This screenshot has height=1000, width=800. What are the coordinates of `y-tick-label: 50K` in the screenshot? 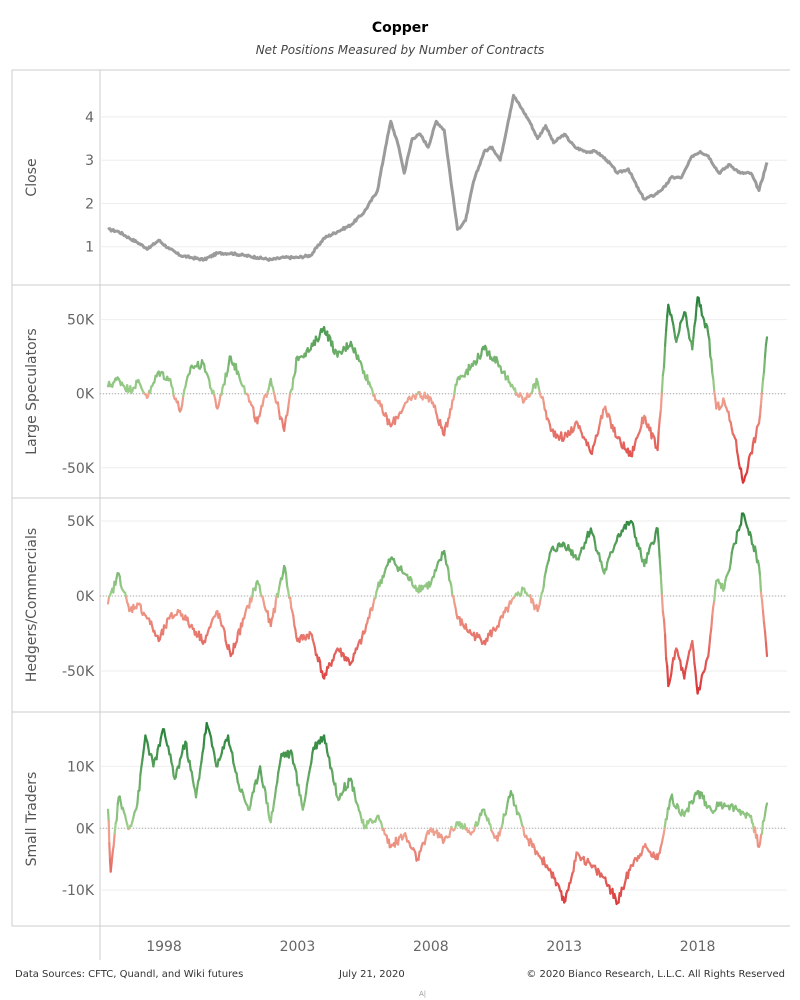 It's located at (81, 321).